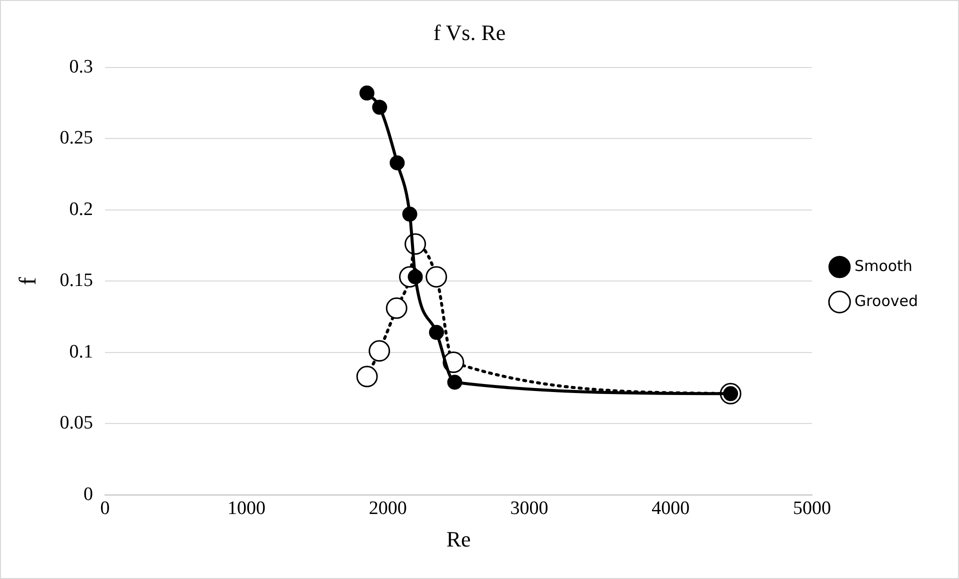 This screenshot has height=579, width=959. Describe the element at coordinates (81, 351) in the screenshot. I see `y-tick-label: 0.1` at that location.